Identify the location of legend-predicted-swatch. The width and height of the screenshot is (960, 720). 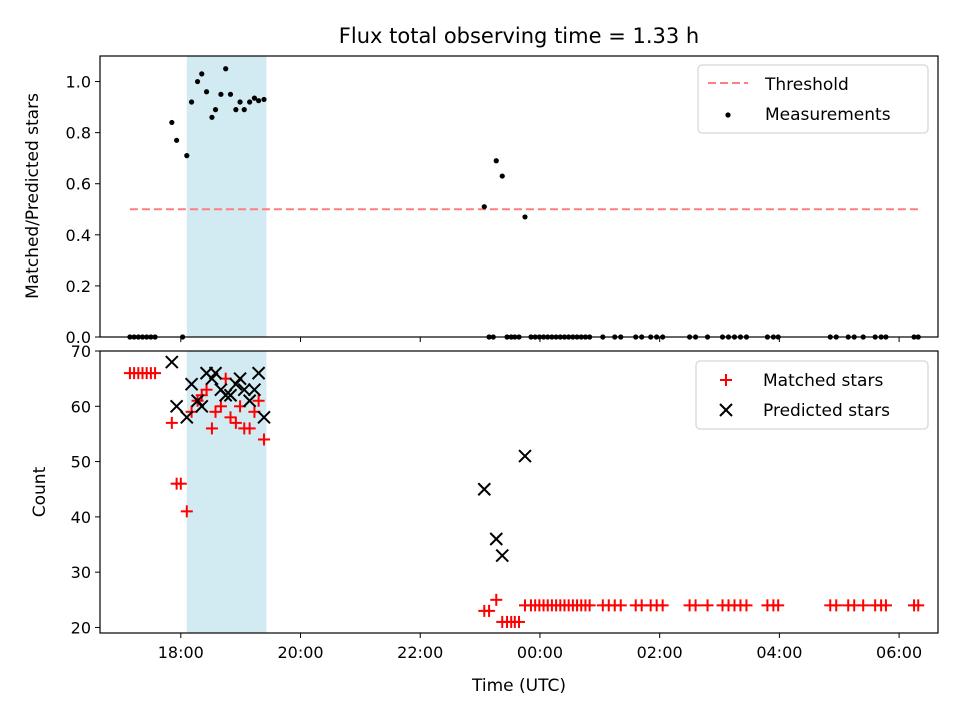
(726, 410).